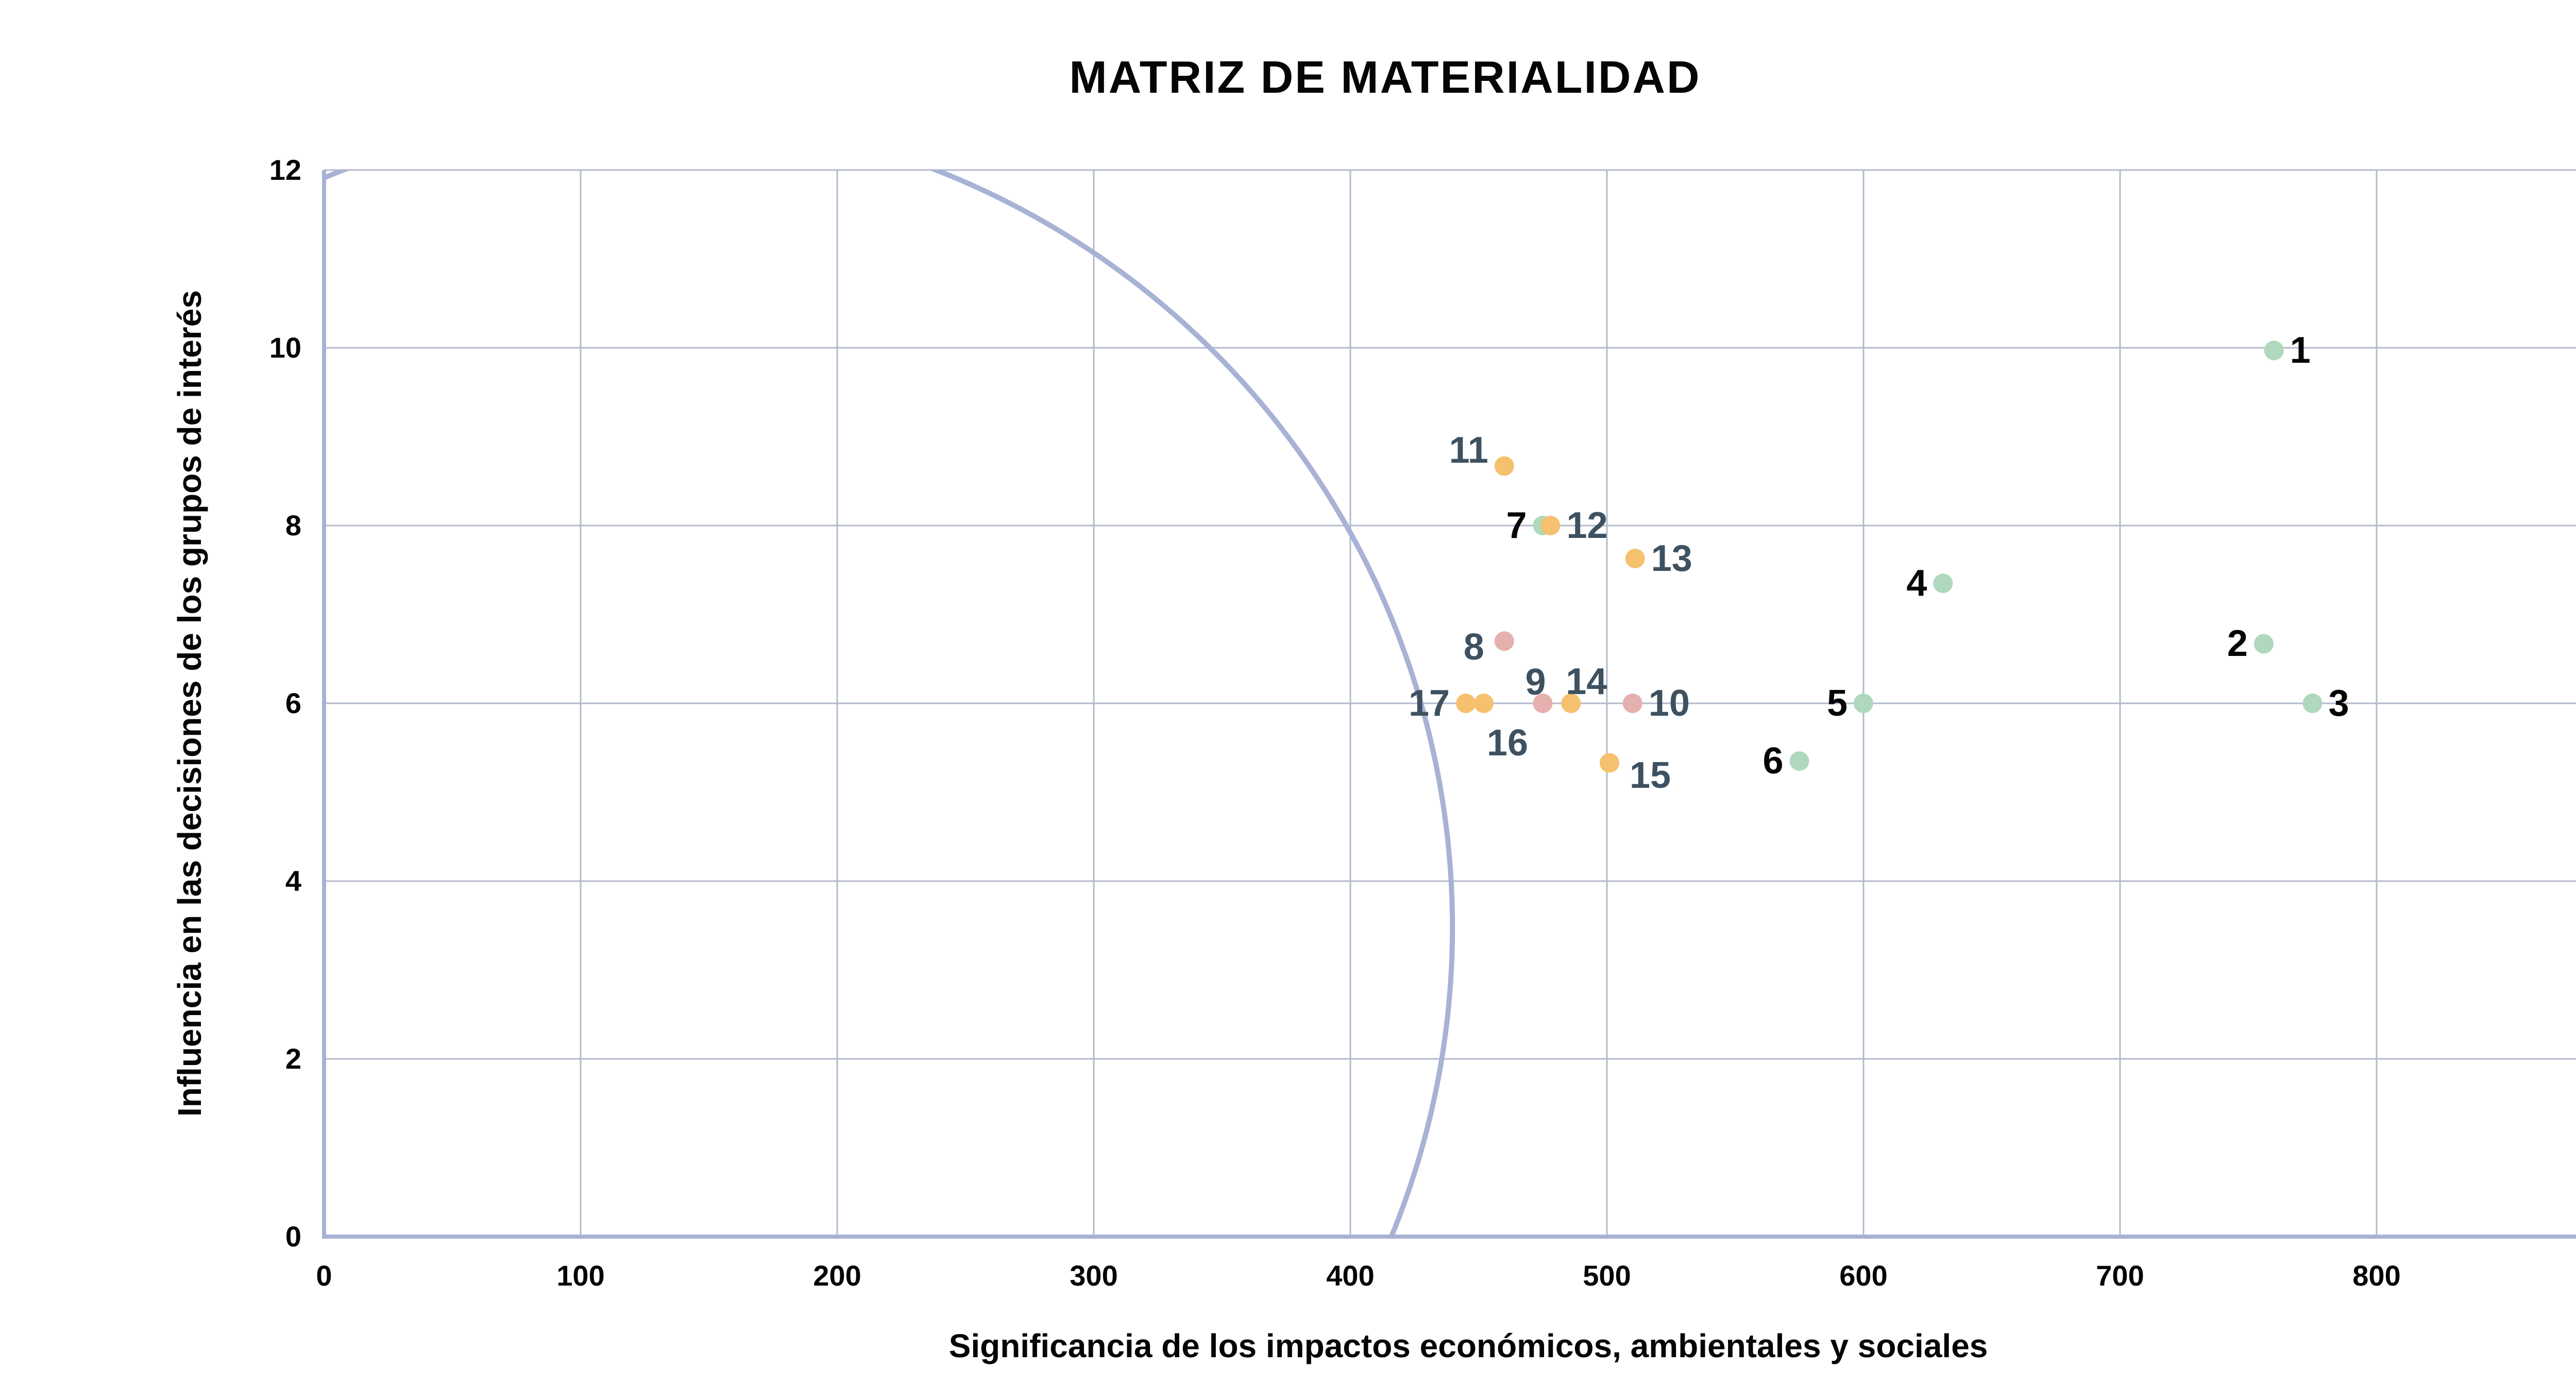  What do you see at coordinates (2376, 1275) in the screenshot?
I see `x-tick-label-800: 800` at bounding box center [2376, 1275].